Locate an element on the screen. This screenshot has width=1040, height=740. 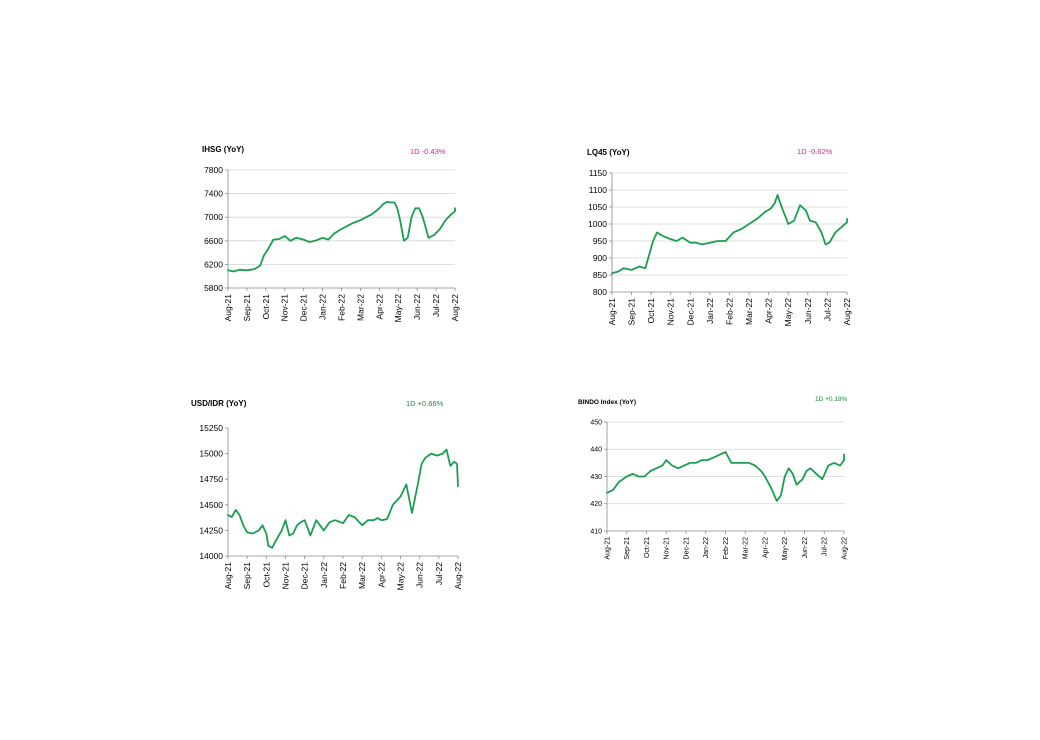
chart-title: USD/IDR (YoY) is located at coordinates (219, 403).